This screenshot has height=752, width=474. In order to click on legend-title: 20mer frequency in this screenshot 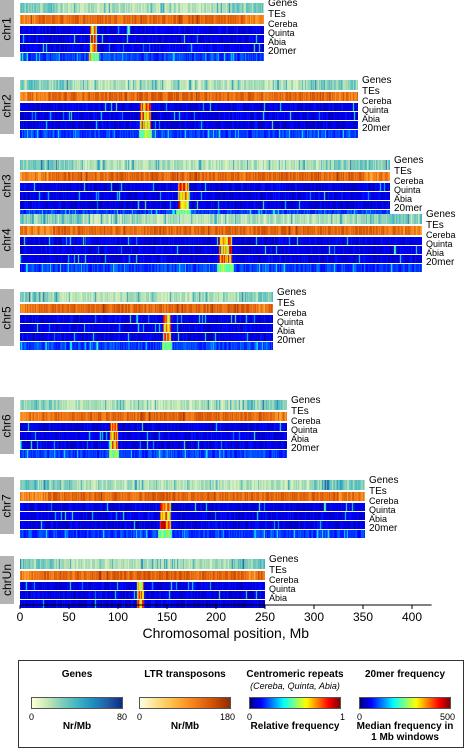, I will do `click(405, 674)`.